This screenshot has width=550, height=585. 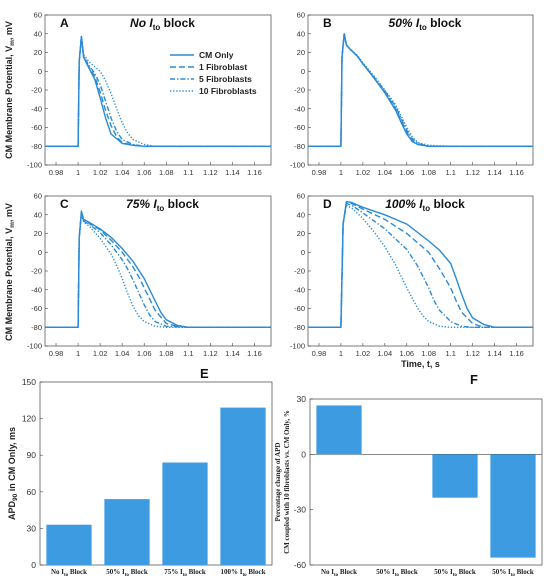 I want to click on y-tick-label: -100, so click(x=34, y=346).